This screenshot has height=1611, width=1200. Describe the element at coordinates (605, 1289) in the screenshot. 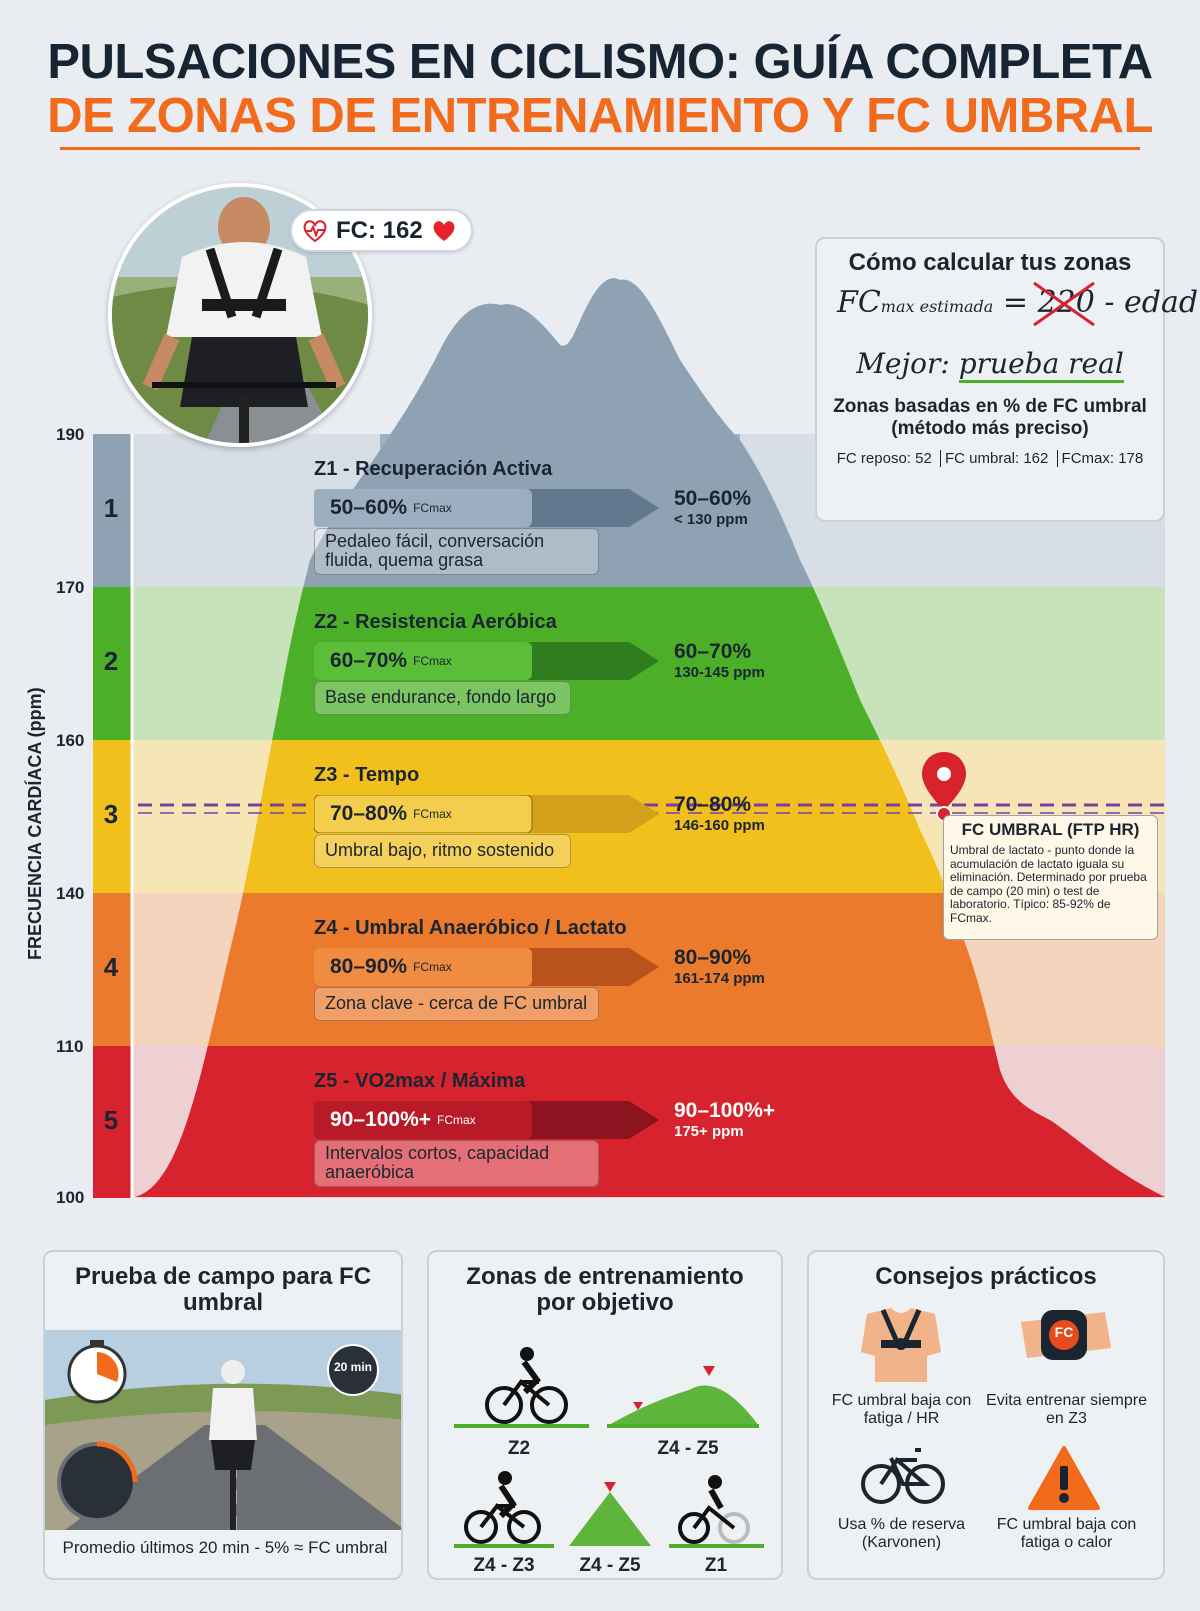

I see `card-title: Zonas de entrenamiento por objetivo` at that location.